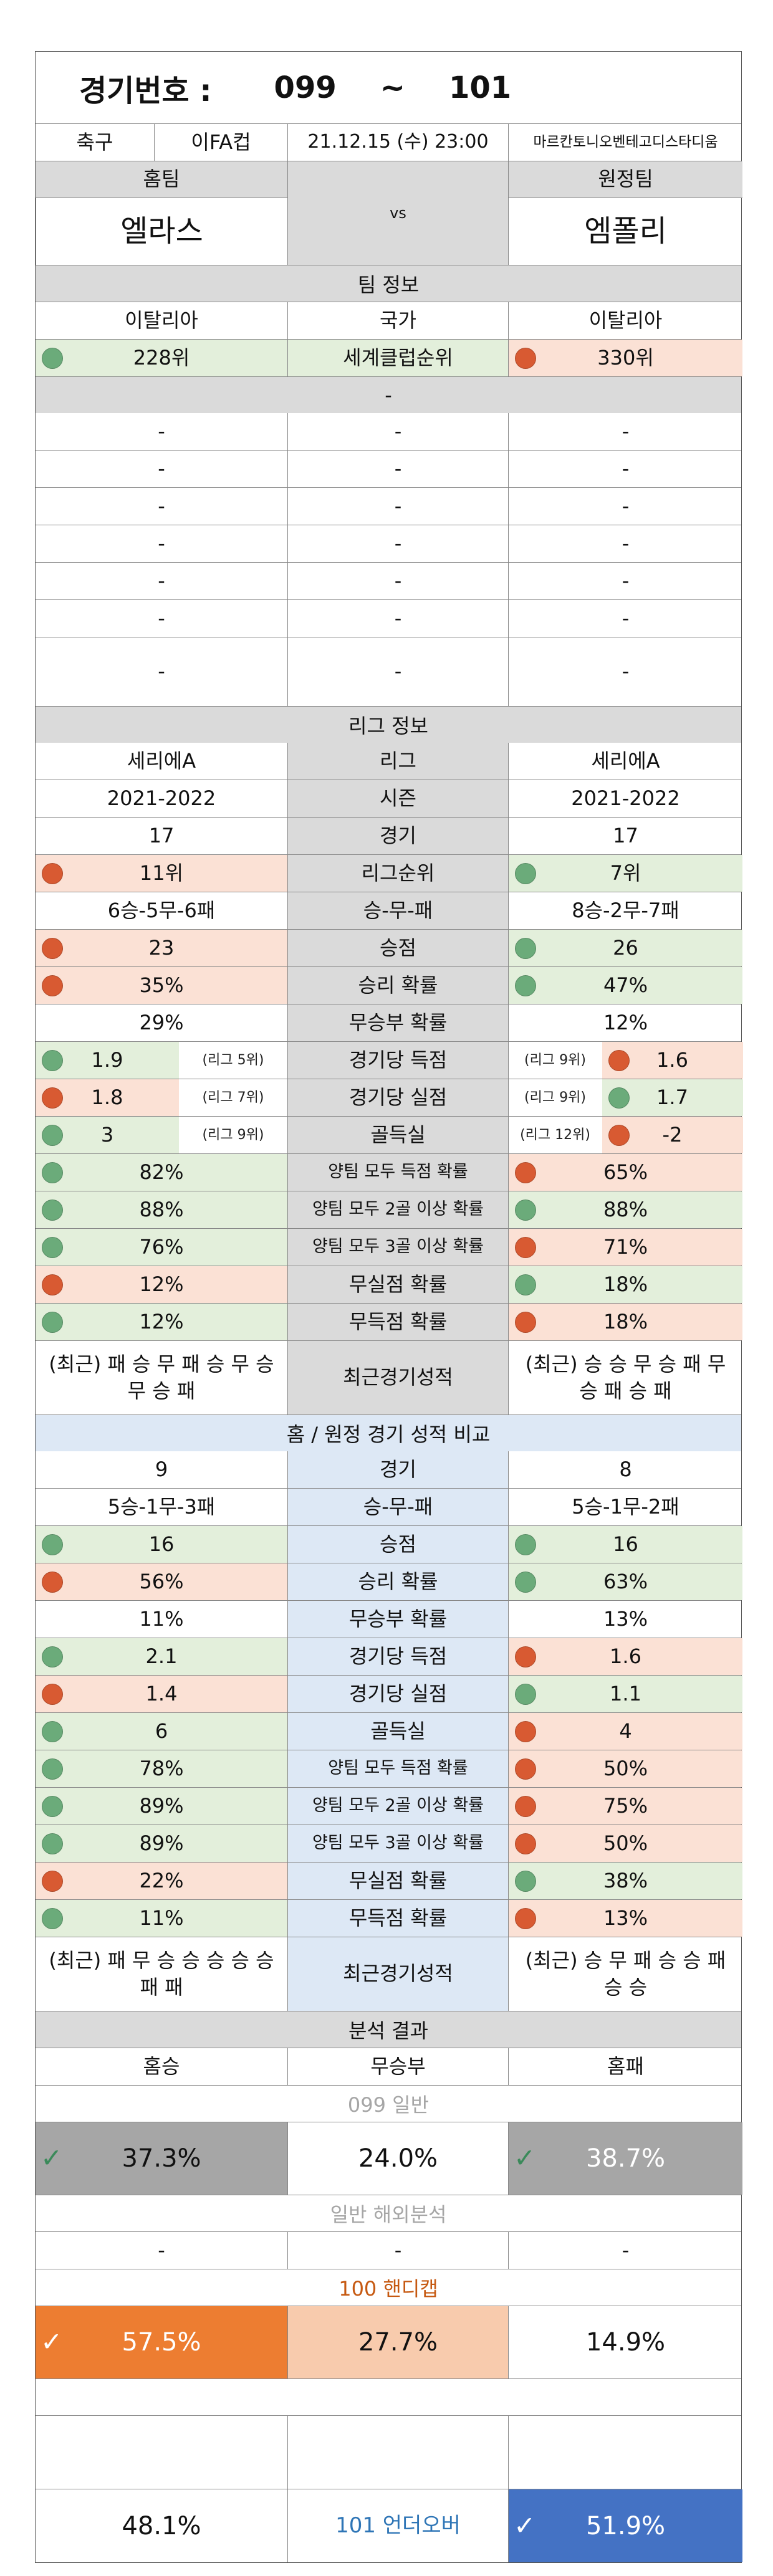  Describe the element at coordinates (398, 1172) in the screenshot. I see `league_info-label: 양팀 모두 득점 확률` at that location.